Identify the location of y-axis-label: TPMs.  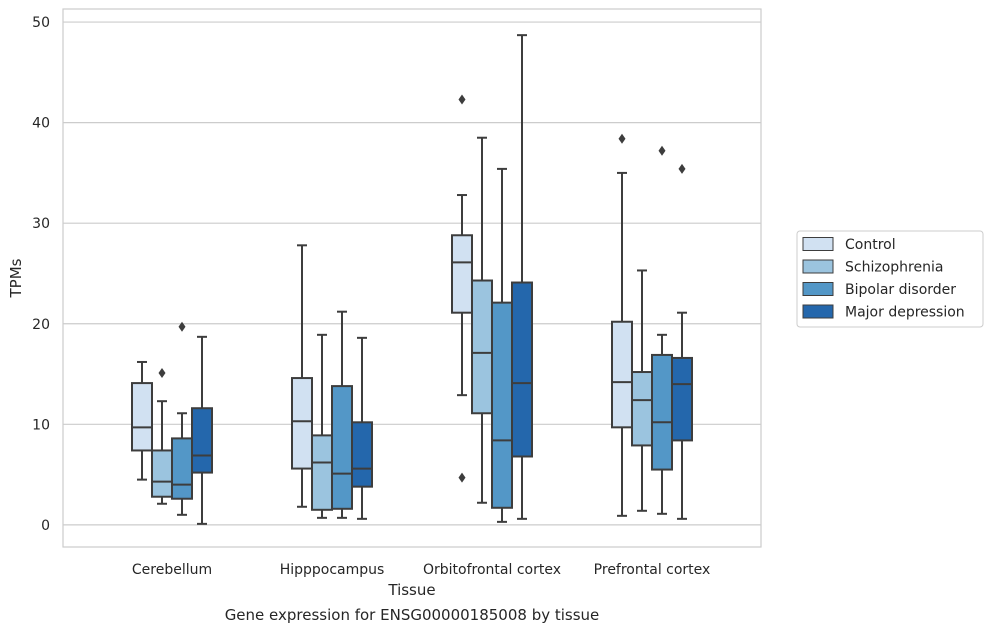
(16, 278).